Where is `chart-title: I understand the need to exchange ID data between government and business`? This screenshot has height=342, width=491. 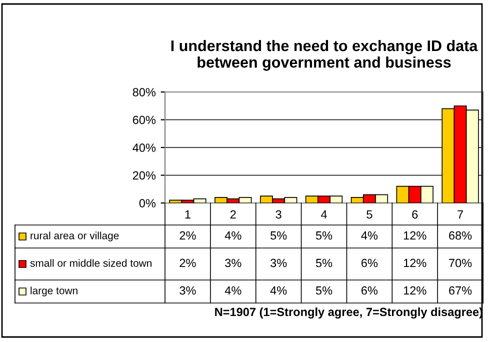
chart-title: I understand the need to exchange ID data between government and business is located at coordinates (324, 55).